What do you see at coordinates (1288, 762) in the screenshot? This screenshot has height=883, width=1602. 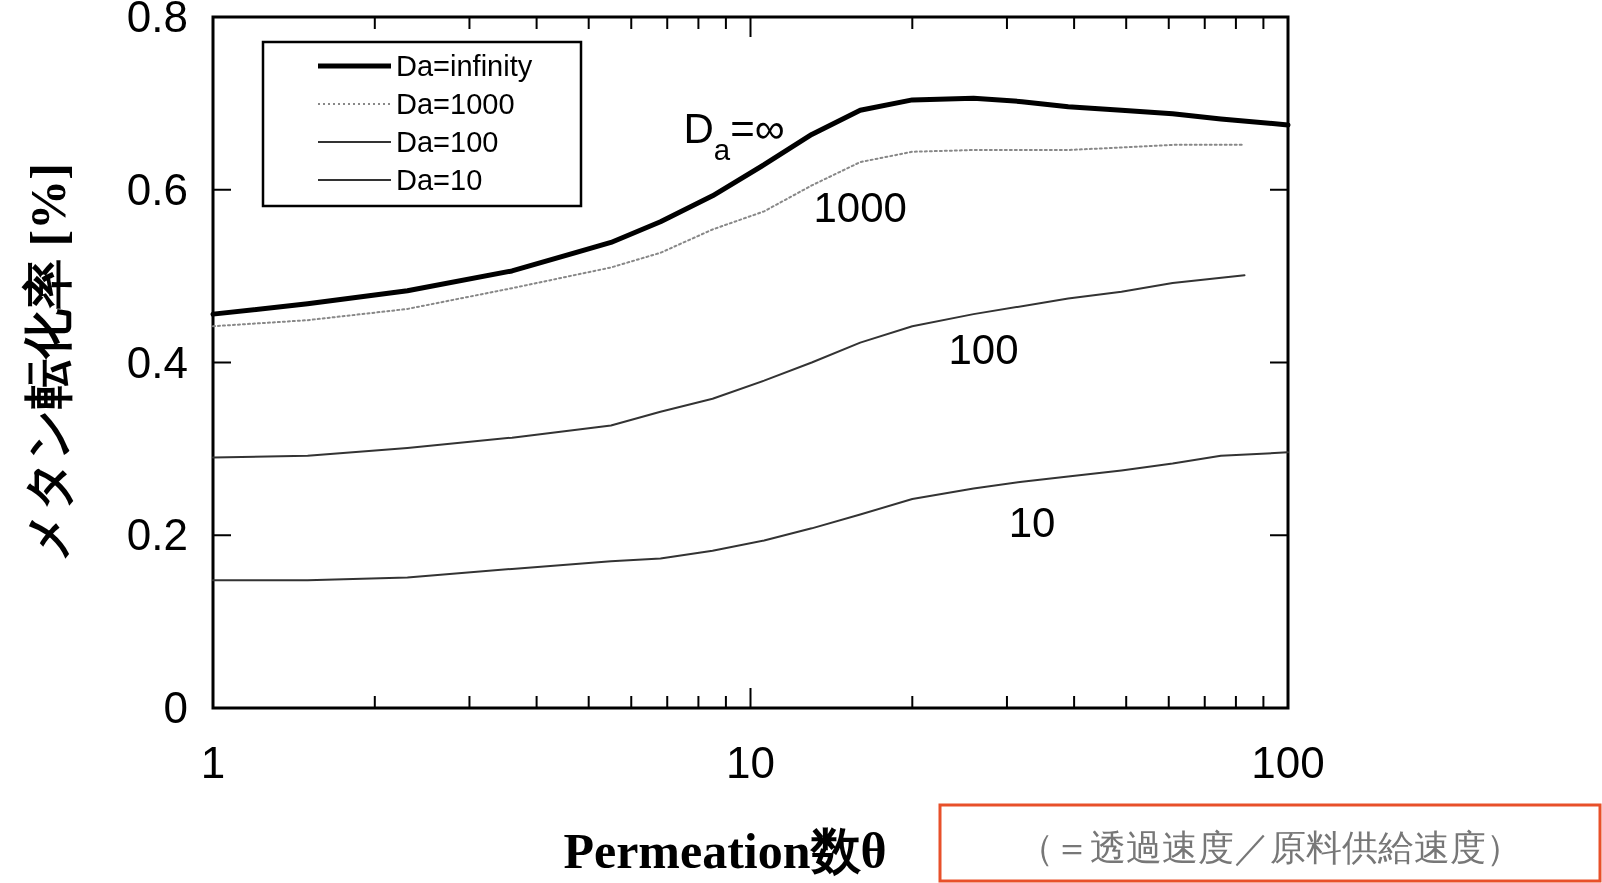 I see `x-tick-label: 100` at bounding box center [1288, 762].